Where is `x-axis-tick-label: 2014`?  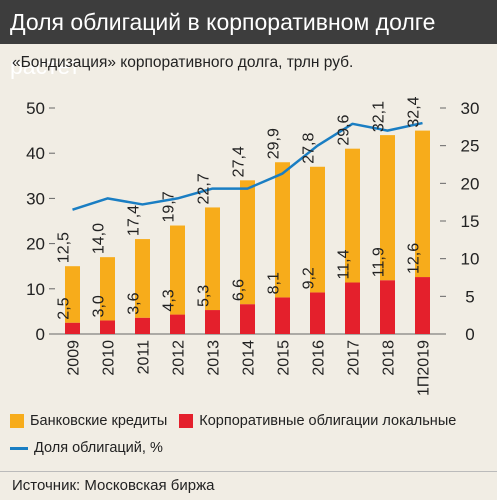
x-axis-tick-label: 2014 is located at coordinates (249, 358).